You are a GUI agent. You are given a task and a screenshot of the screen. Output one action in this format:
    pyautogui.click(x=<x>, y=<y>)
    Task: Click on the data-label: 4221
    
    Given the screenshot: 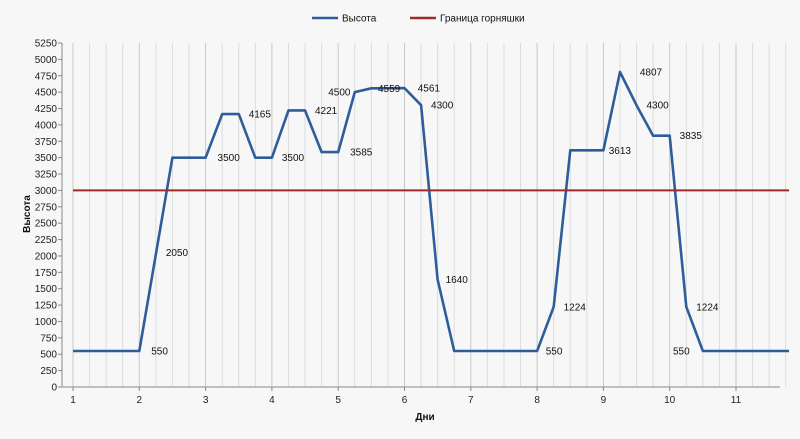 What is the action you would take?
    pyautogui.click(x=326, y=111)
    